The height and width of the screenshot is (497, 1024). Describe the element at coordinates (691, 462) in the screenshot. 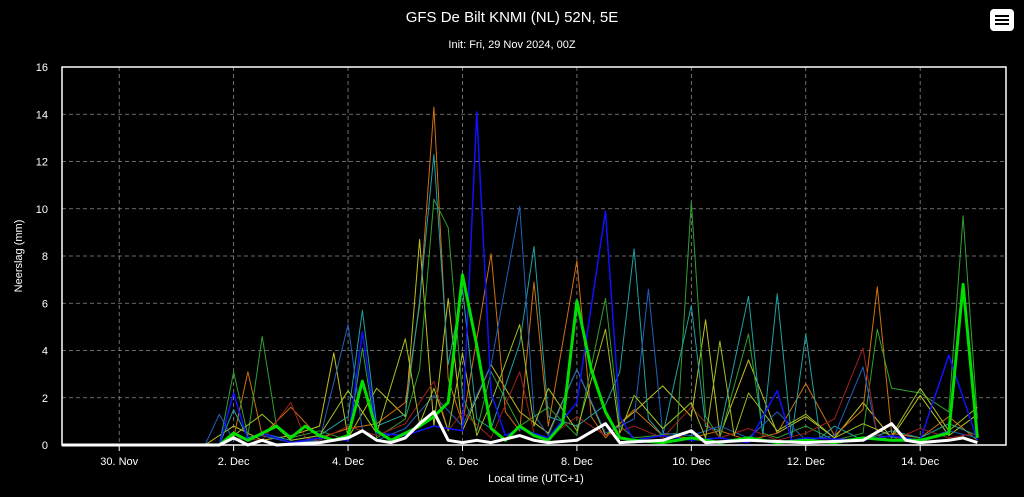

I see `x-tick-label: 10. Dec` at that location.